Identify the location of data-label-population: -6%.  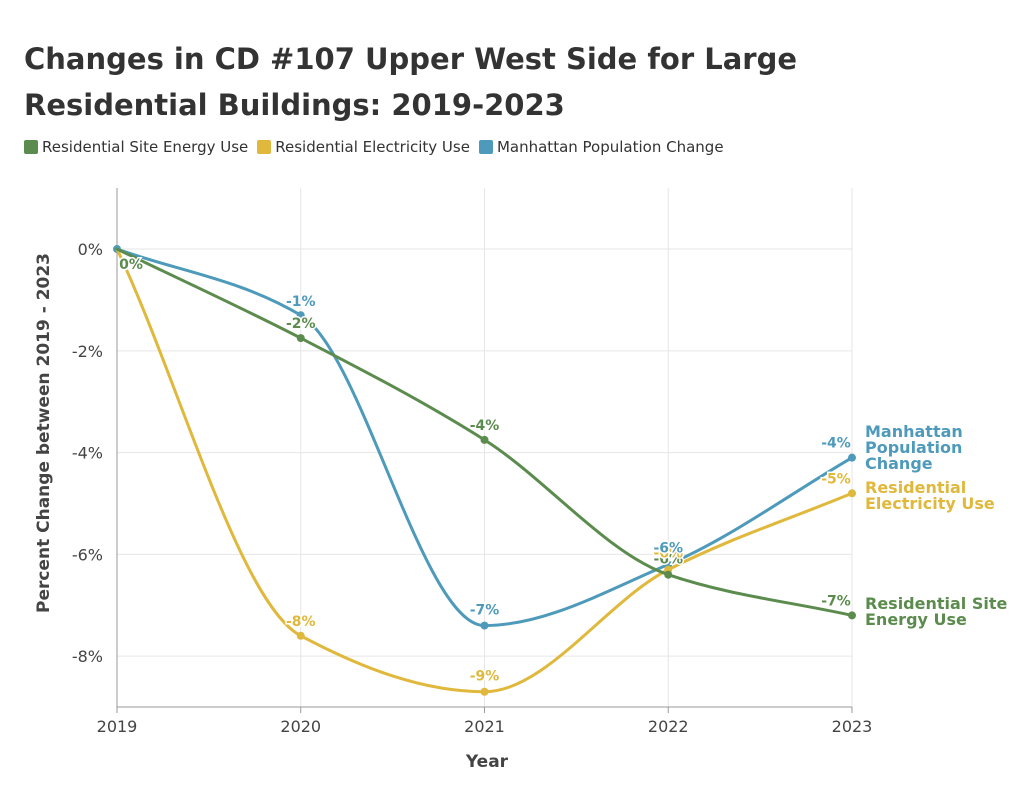
(668, 549).